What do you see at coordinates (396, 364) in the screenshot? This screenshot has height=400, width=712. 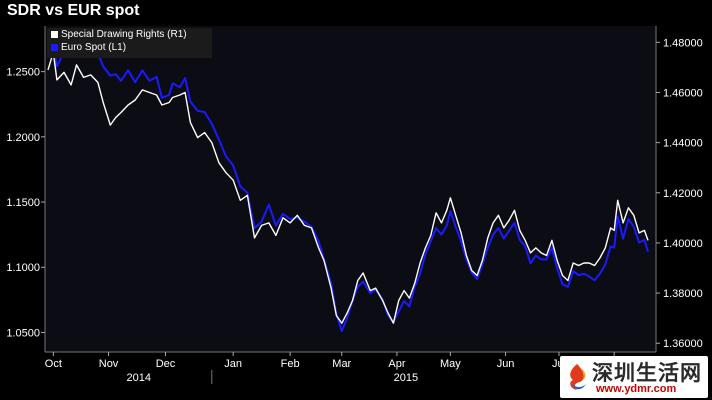 I see `x-tick-label: Apr` at bounding box center [396, 364].